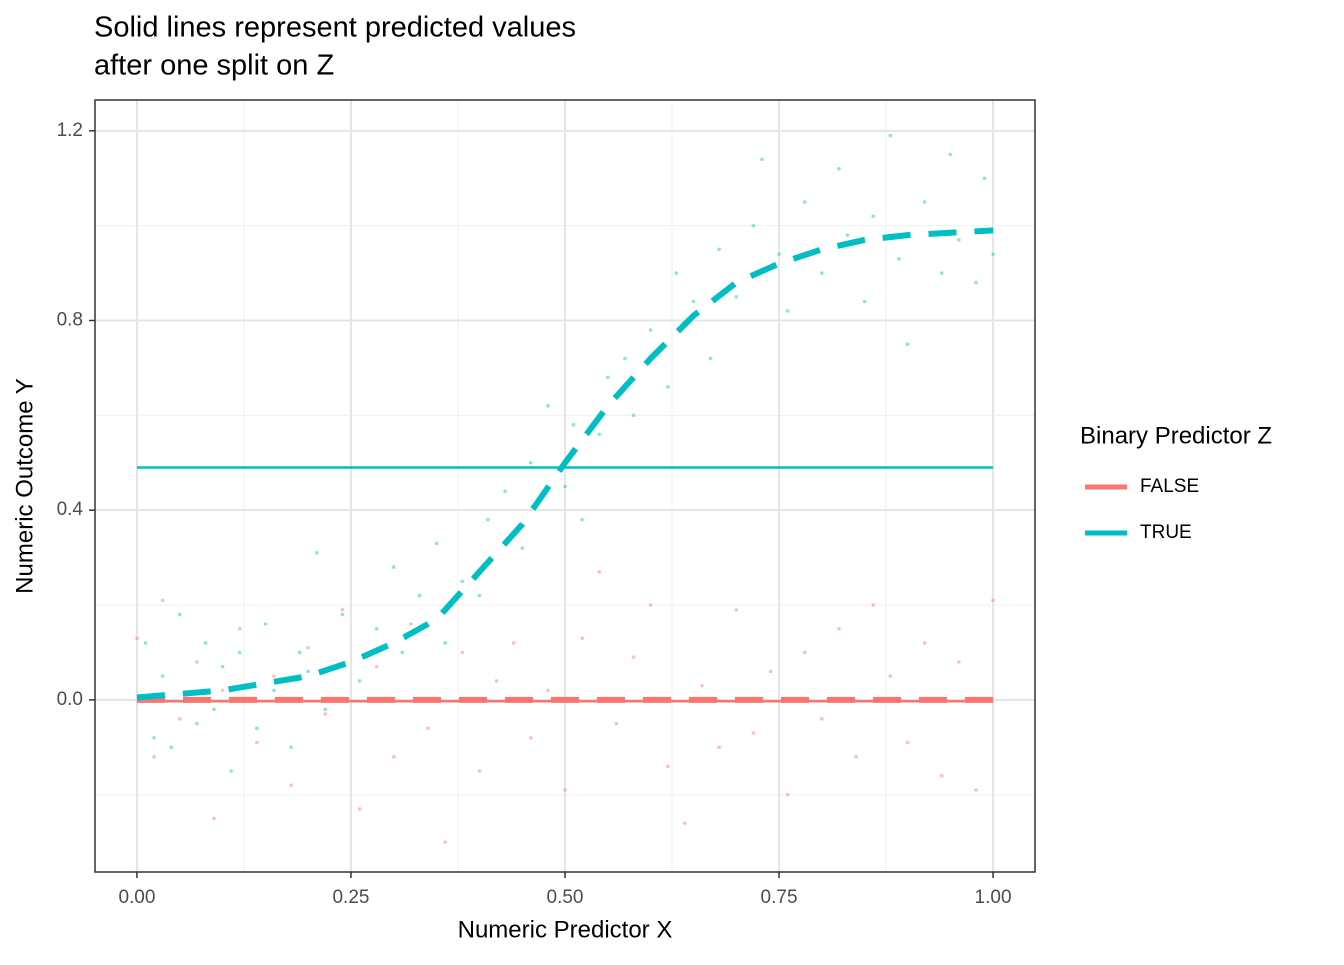 The height and width of the screenshot is (965, 1344). Describe the element at coordinates (136, 897) in the screenshot. I see `x-tick-label: 0.00` at that location.